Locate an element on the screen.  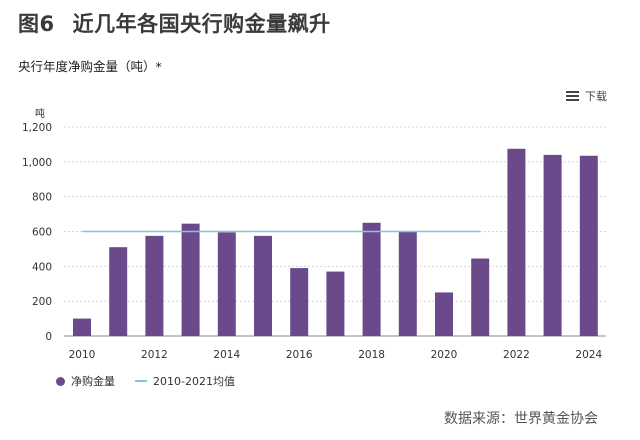
legend-bar-swatch is located at coordinates (60, 381).